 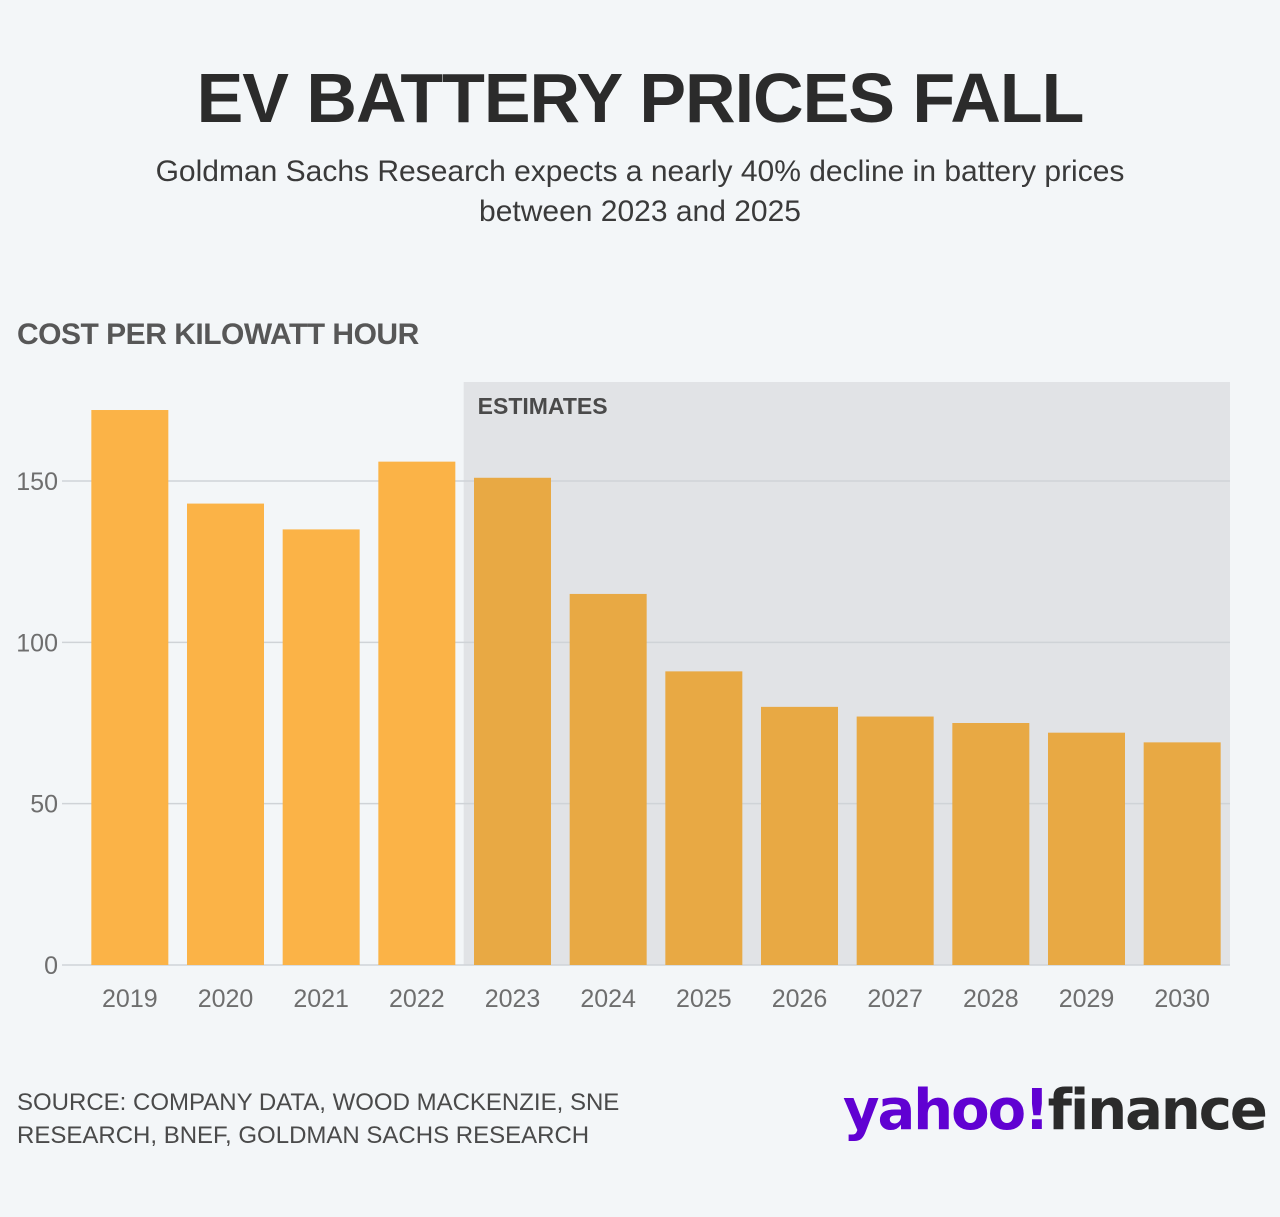 What do you see at coordinates (991, 999) in the screenshot?
I see `x-tick-label: 2028` at bounding box center [991, 999].